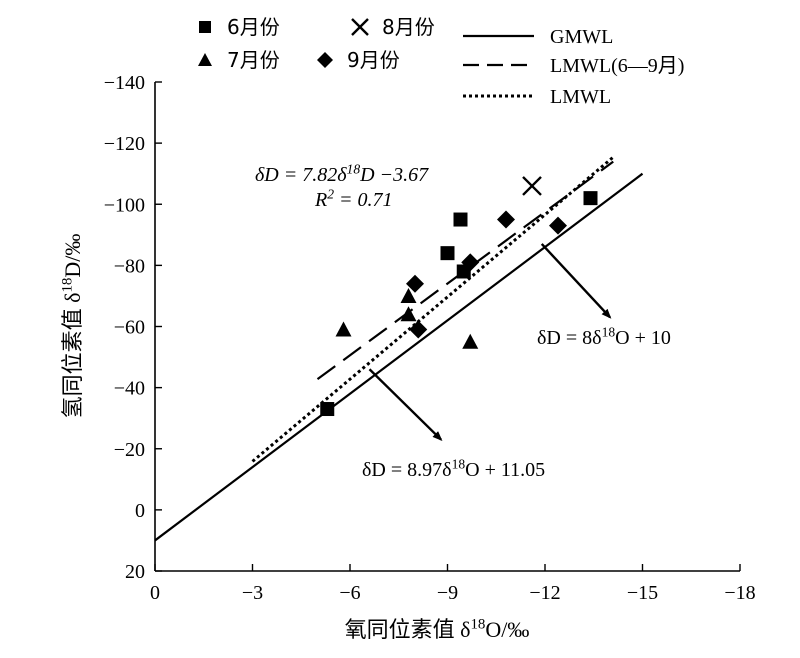  I want to click on lmwl69-equation-pre: δD = 7.82δ, so click(301, 175).